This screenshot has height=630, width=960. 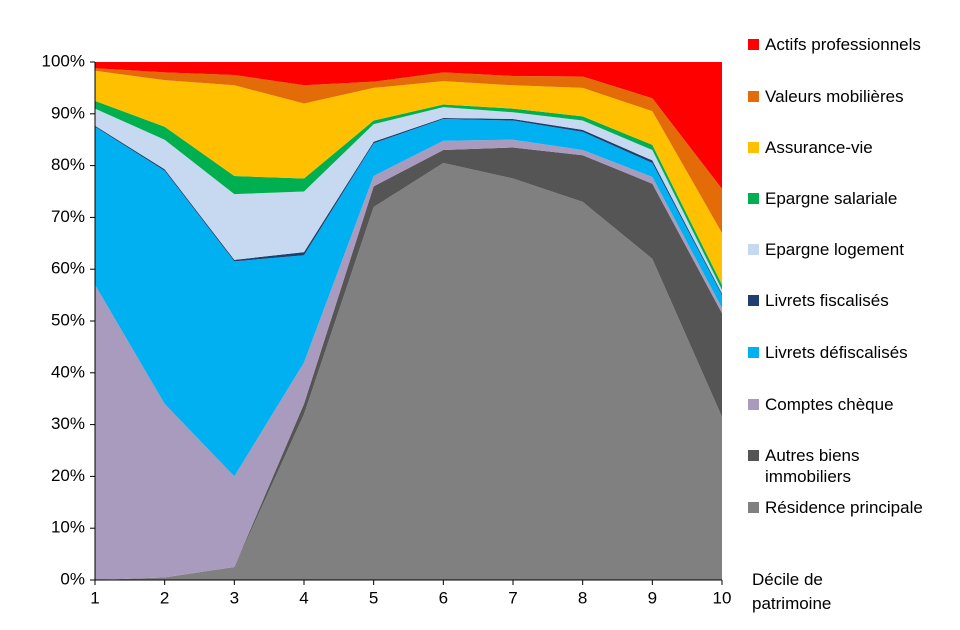 I want to click on legend-item: Livrets défiscalisés, so click(x=853, y=352).